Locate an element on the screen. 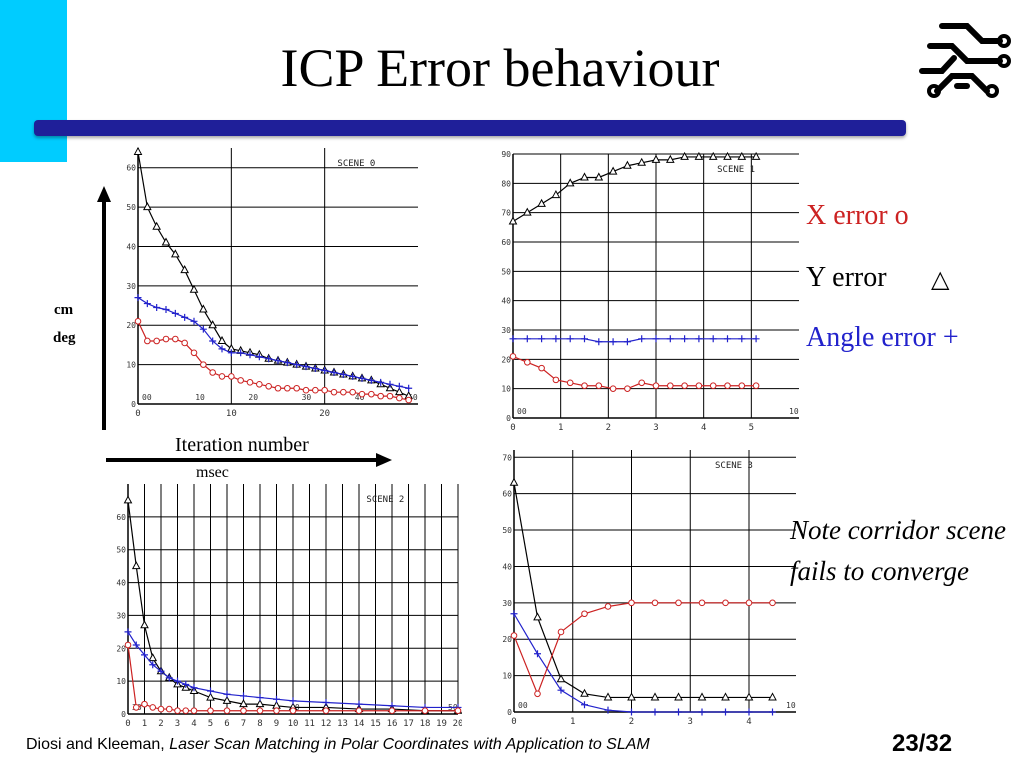 This screenshot has height=768, width=1024. x-tick-label: 12 is located at coordinates (326, 724).